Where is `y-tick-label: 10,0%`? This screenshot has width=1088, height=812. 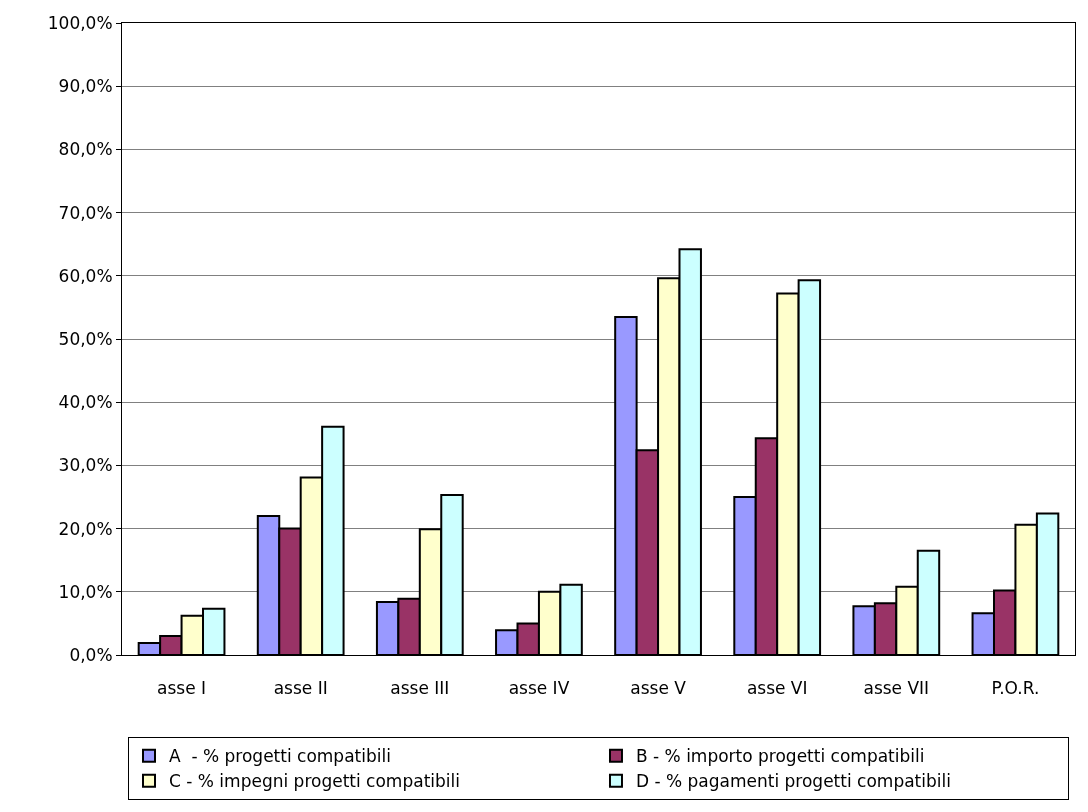
y-tick-label: 10,0% is located at coordinates (85, 591).